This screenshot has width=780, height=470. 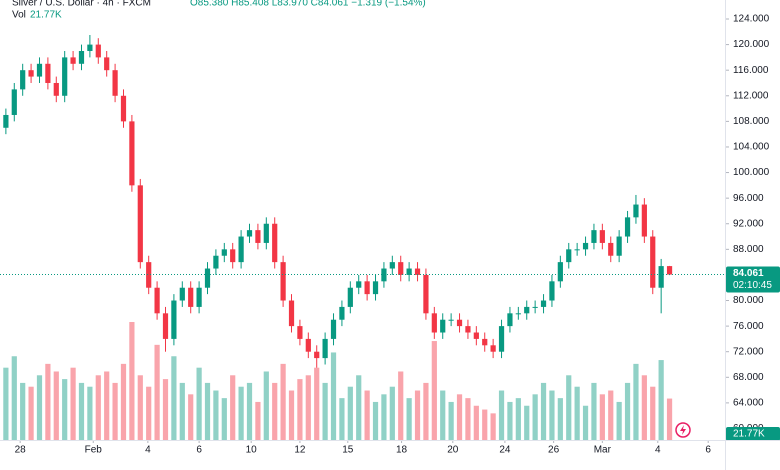 I want to click on y-tick-label: 96.000, so click(x=748, y=198).